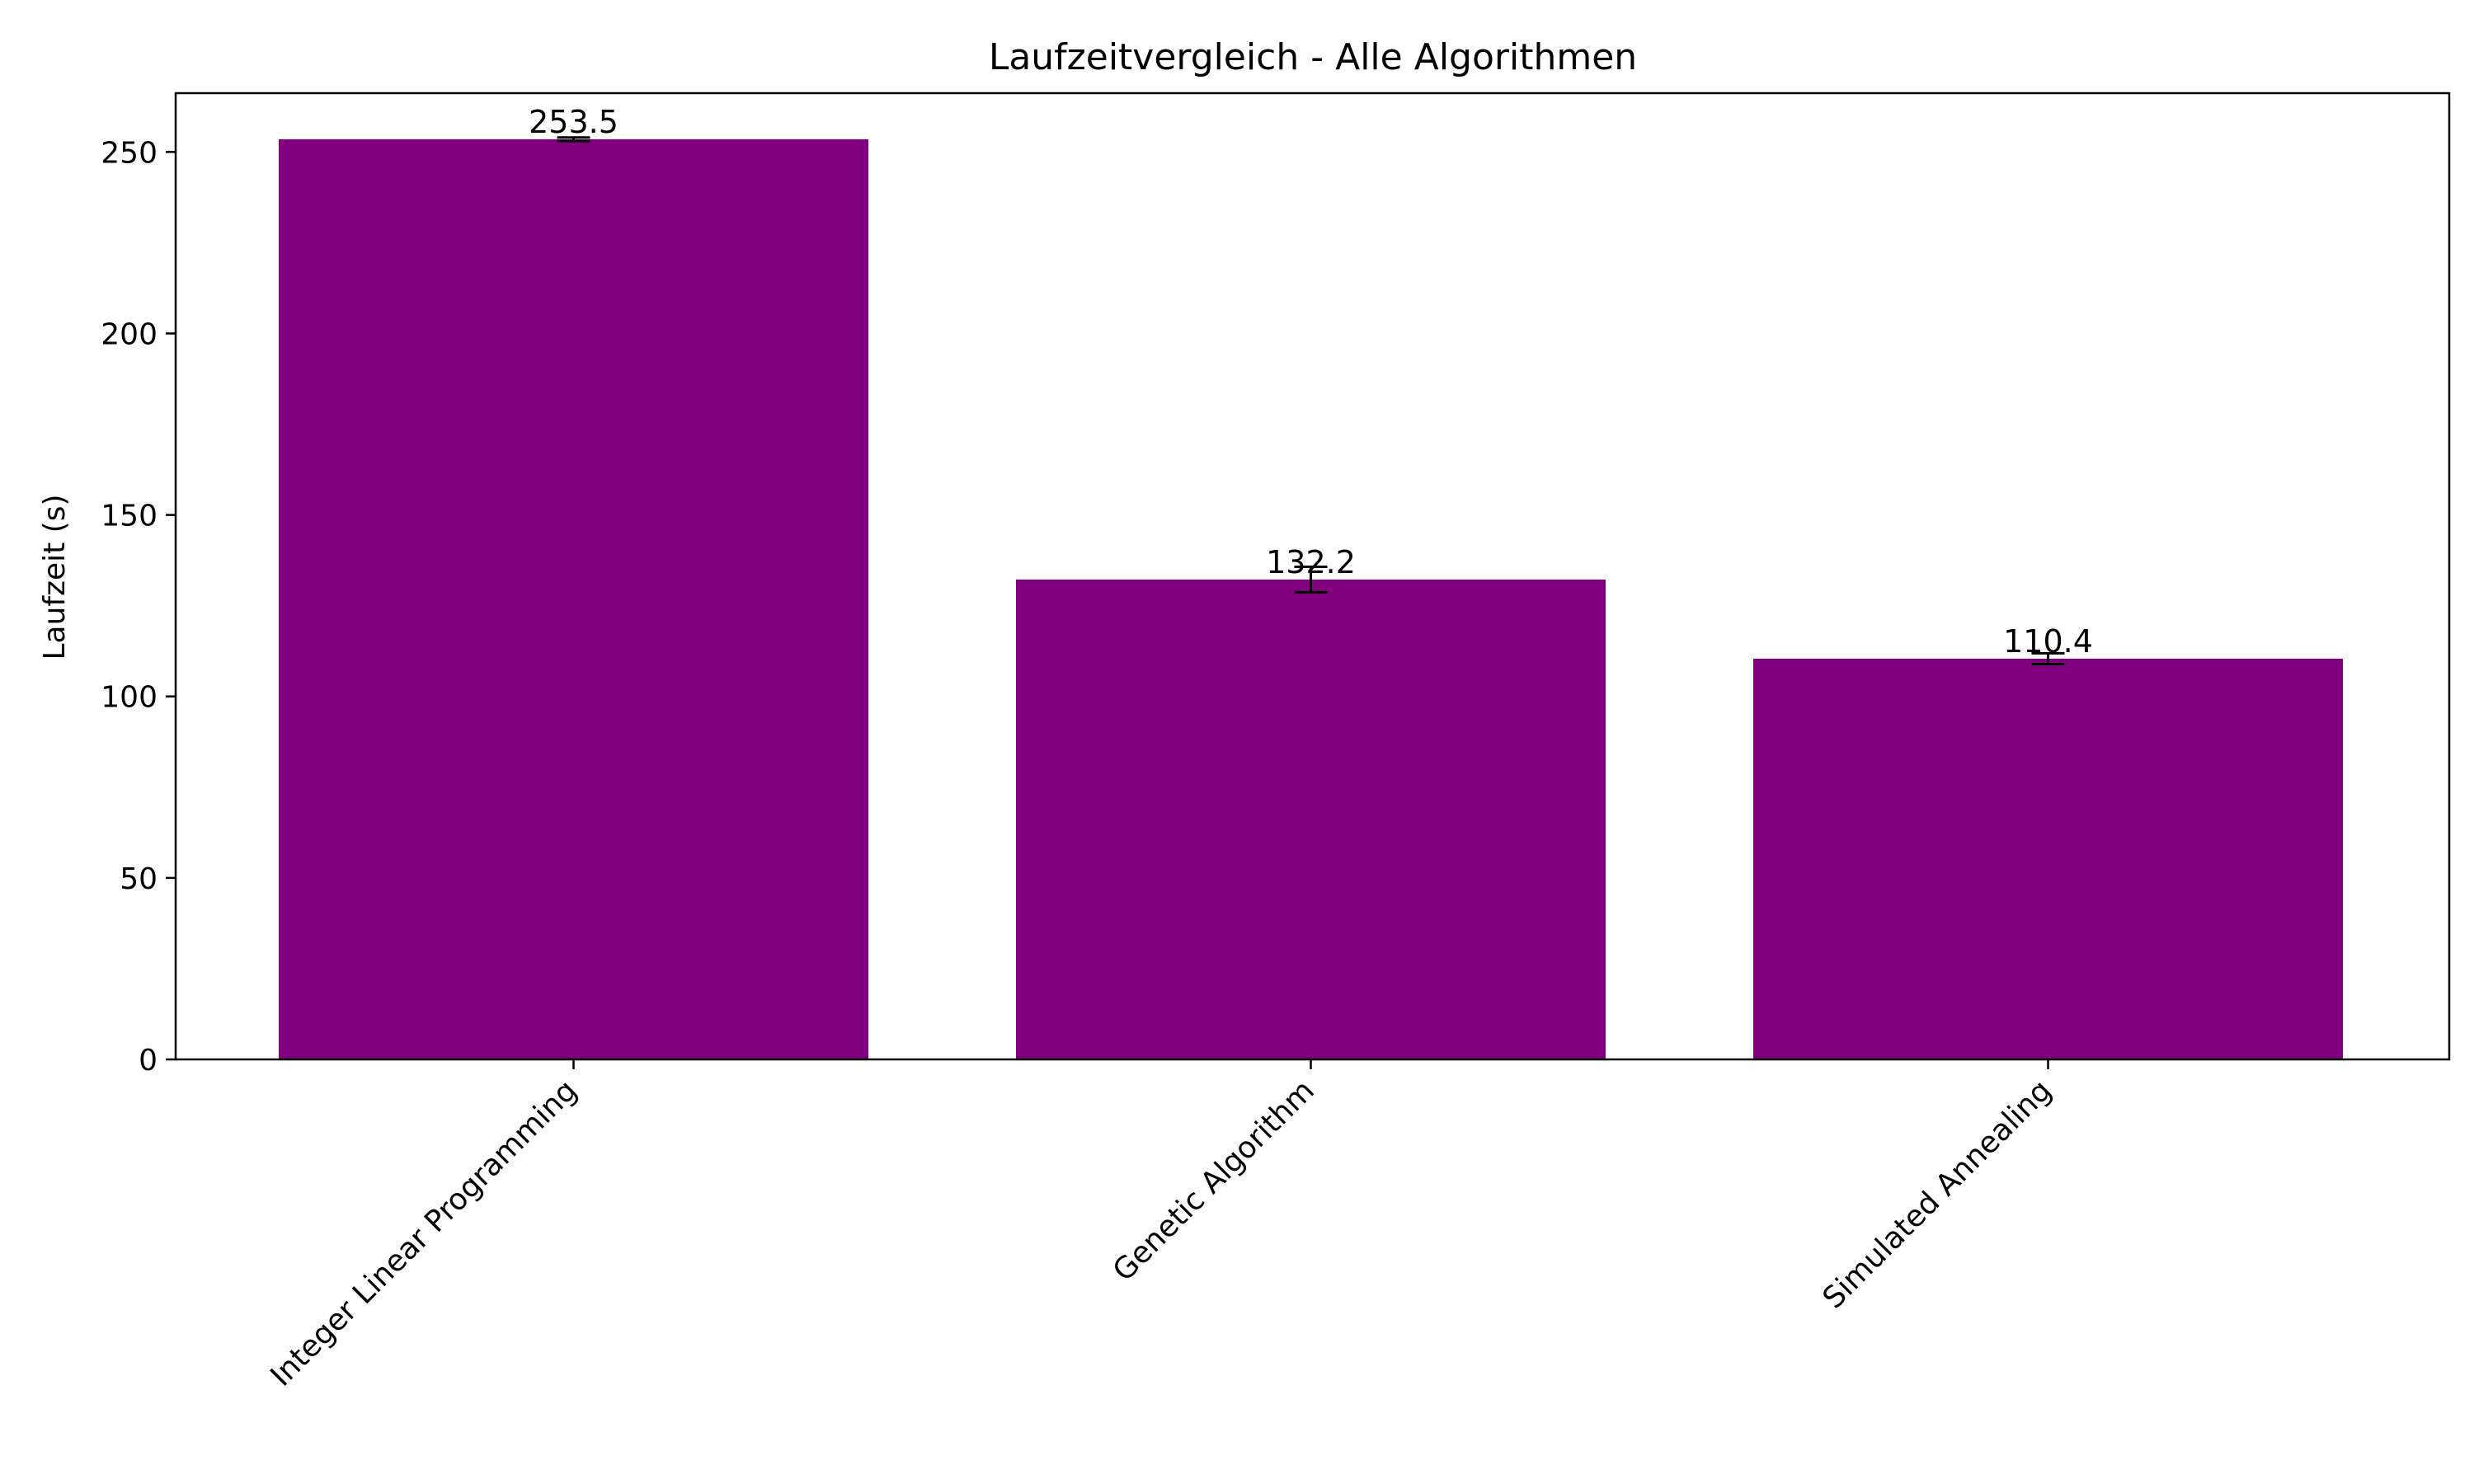  Describe the element at coordinates (129, 153) in the screenshot. I see `y-tick-label-5: 250` at that location.